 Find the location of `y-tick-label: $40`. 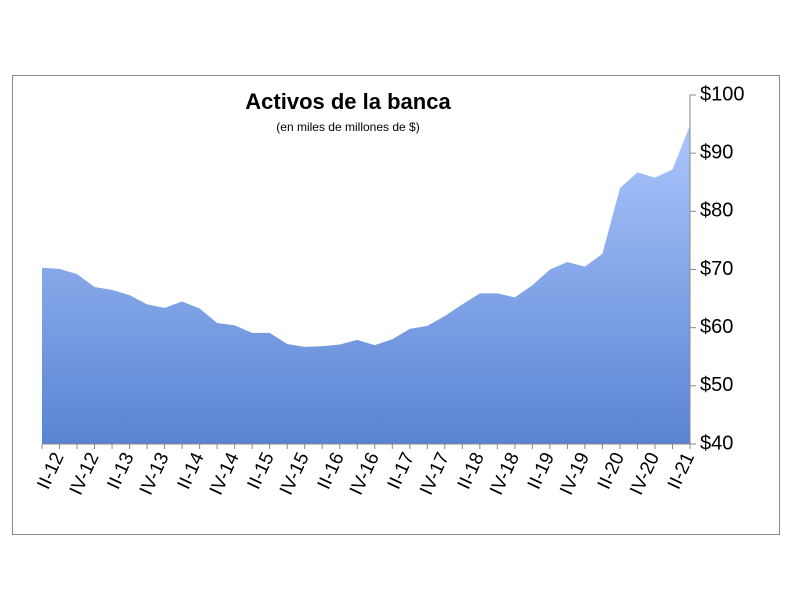

y-tick-label: $40 is located at coordinates (716, 443).